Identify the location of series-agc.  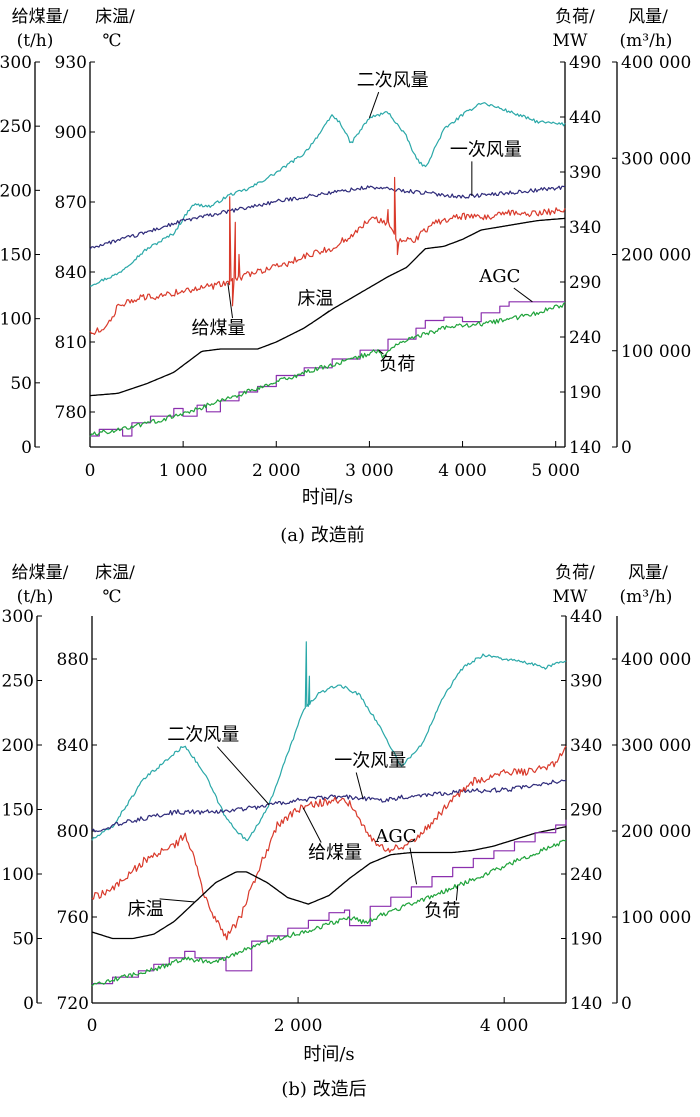
(327, 369).